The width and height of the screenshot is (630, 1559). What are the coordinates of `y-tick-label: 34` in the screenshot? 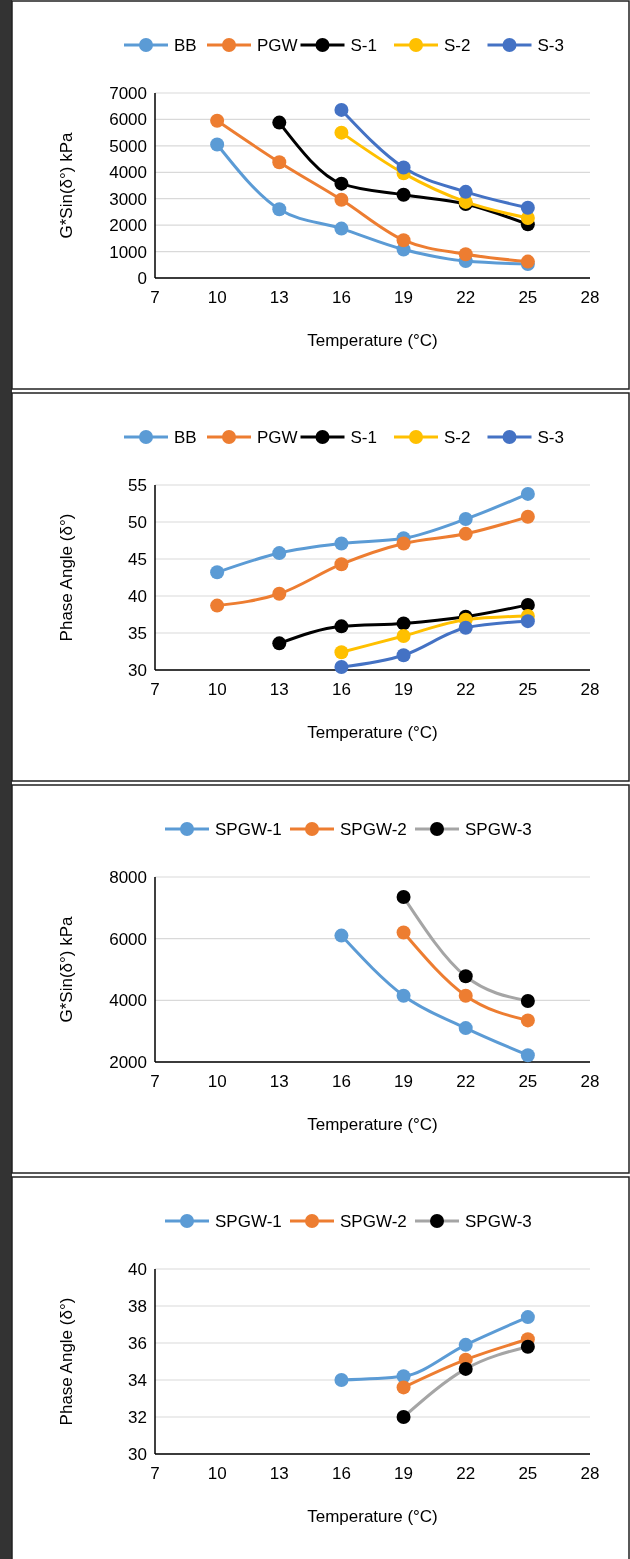 It's located at (137, 1380).